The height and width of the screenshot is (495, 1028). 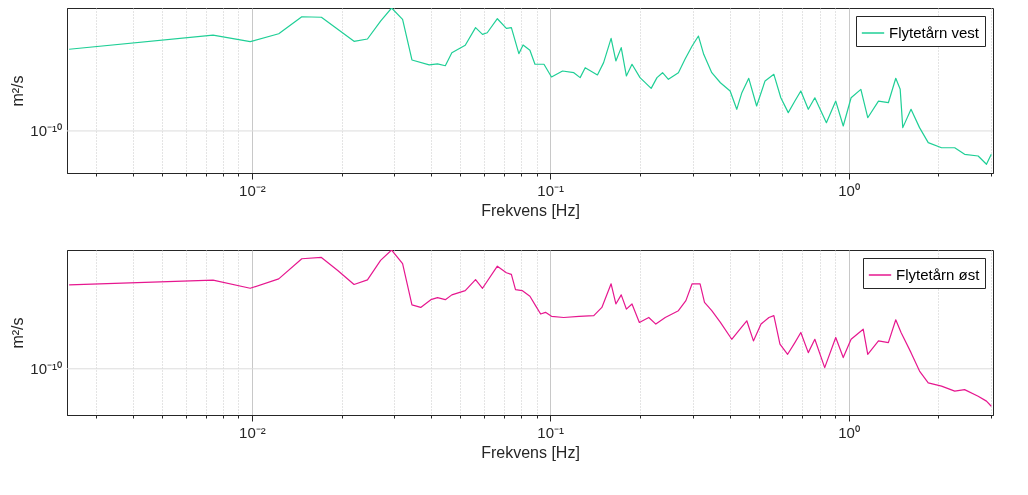 What do you see at coordinates (934, 32) in the screenshot?
I see `legend-label: Flytetårn vest` at bounding box center [934, 32].